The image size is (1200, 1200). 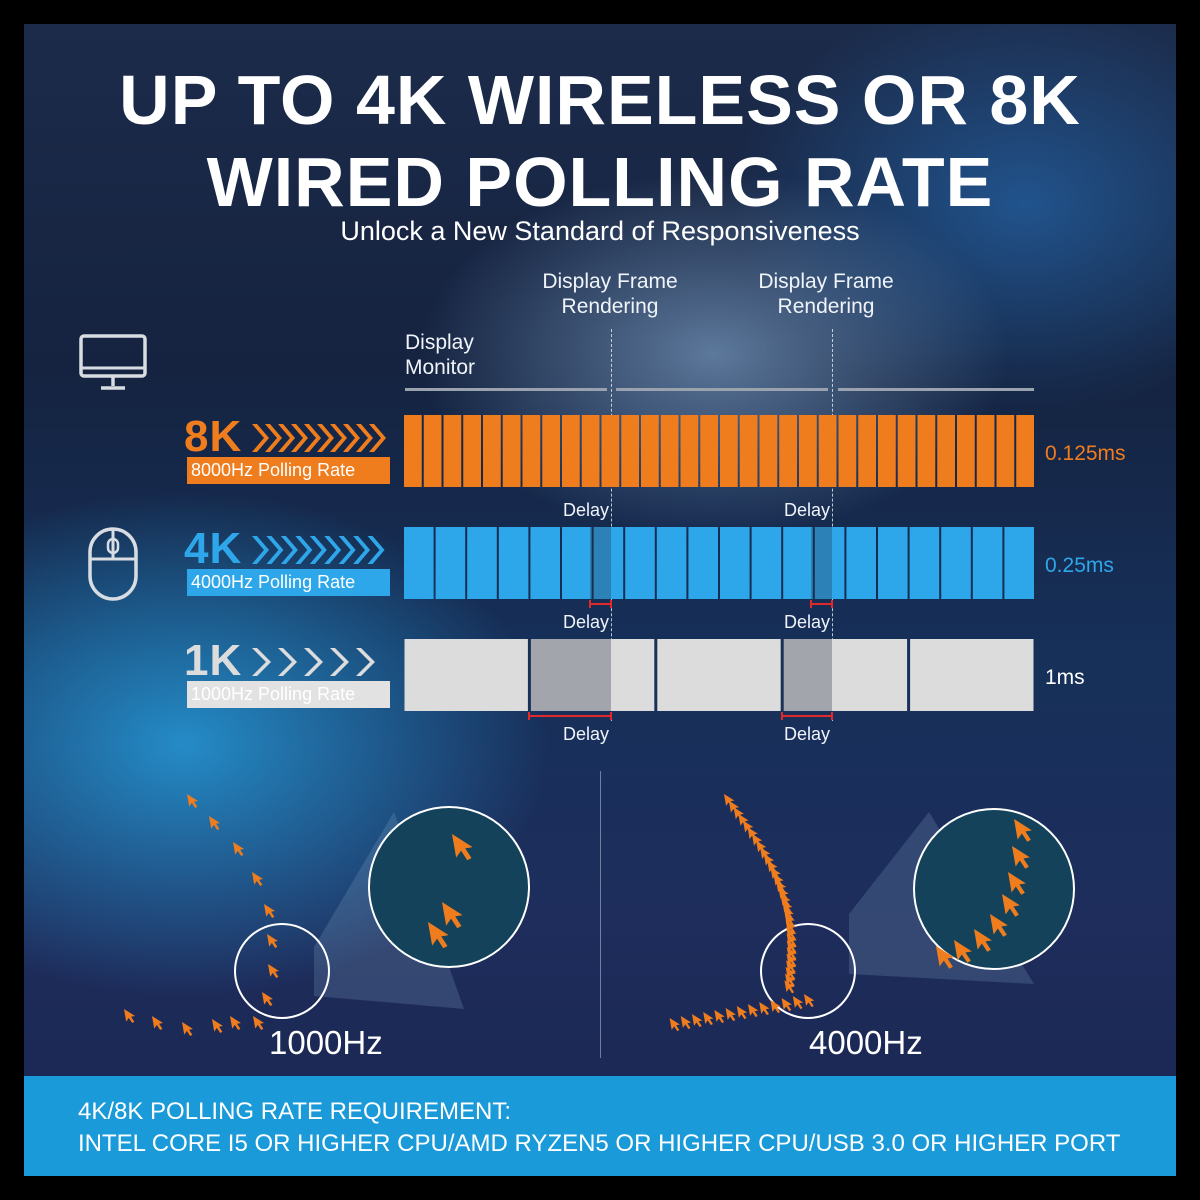 What do you see at coordinates (866, 1042) in the screenshot?
I see `comparison-label-right: 4000Hz` at bounding box center [866, 1042].